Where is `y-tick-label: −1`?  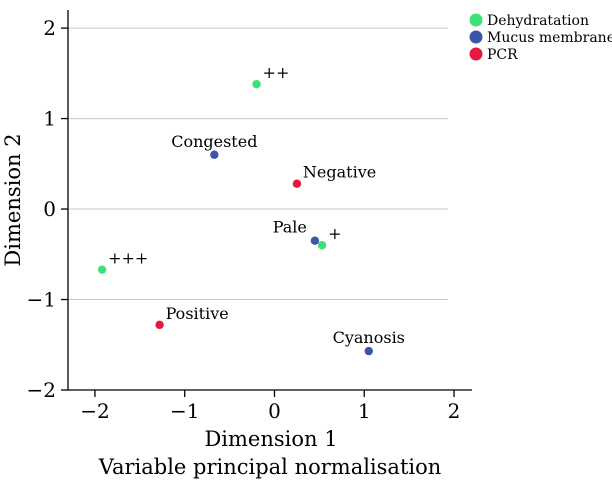 y-tick-label: −1 is located at coordinates (41, 300).